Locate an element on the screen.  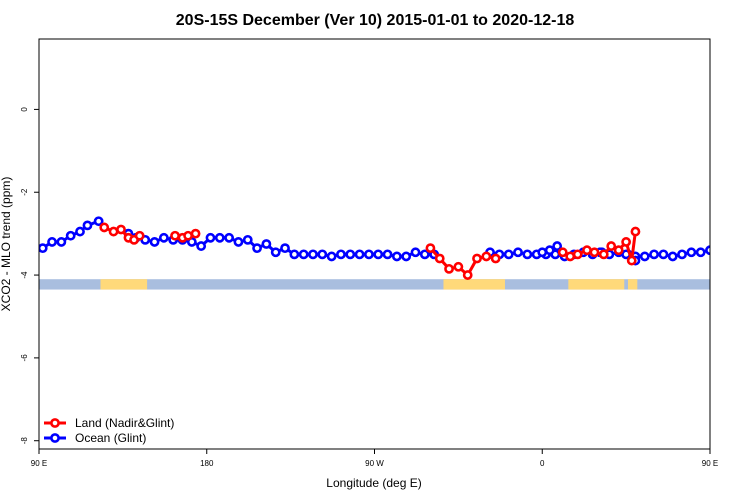
legend: Land (Nadir&Glint)Ocean (Glint) is located at coordinates (109, 430).